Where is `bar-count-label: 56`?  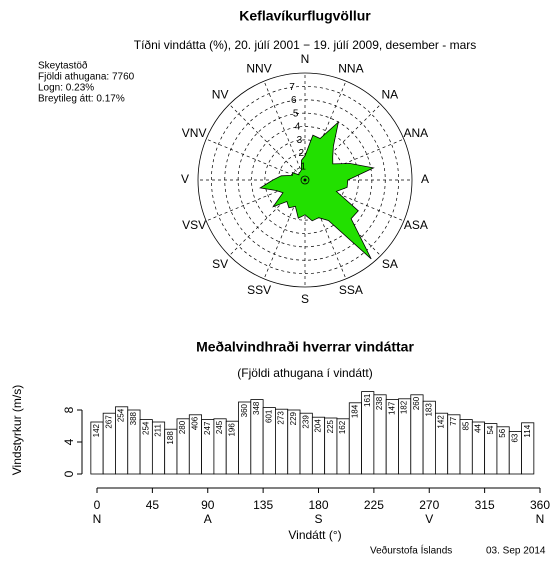
bar-count-label: 56 is located at coordinates (502, 432).